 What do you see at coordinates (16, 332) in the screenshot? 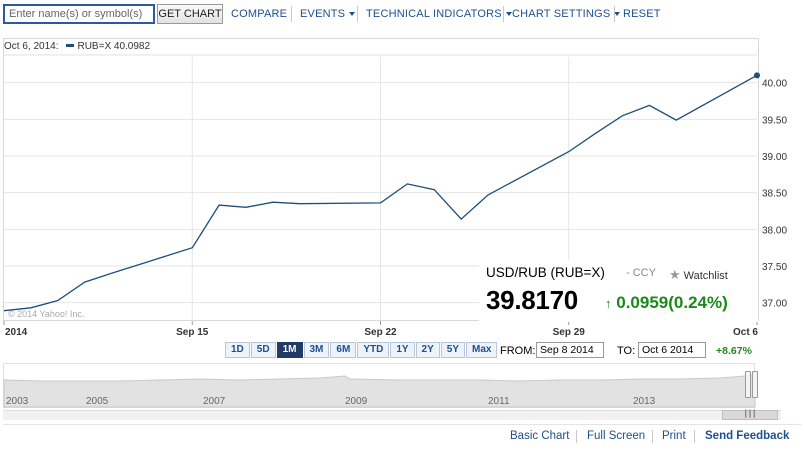
I see `x-tick-label: 2014` at bounding box center [16, 332].